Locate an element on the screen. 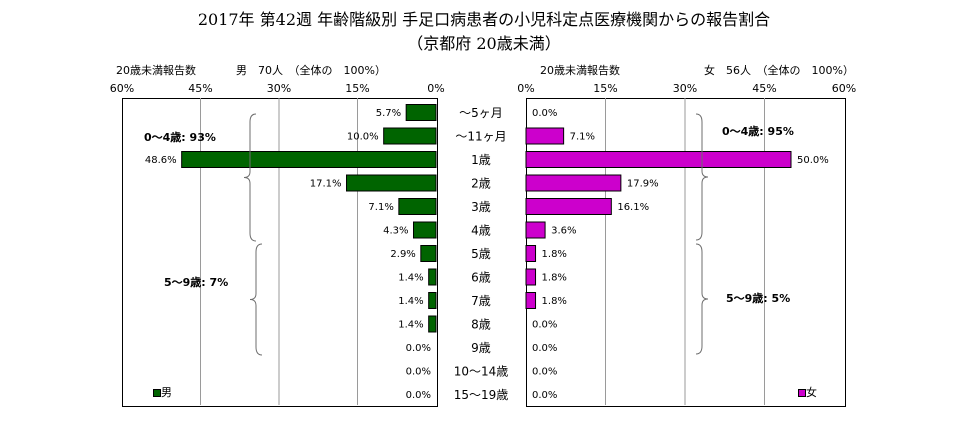 This screenshot has width=968, height=443. male-x-tick-label: 0% is located at coordinates (435, 88).